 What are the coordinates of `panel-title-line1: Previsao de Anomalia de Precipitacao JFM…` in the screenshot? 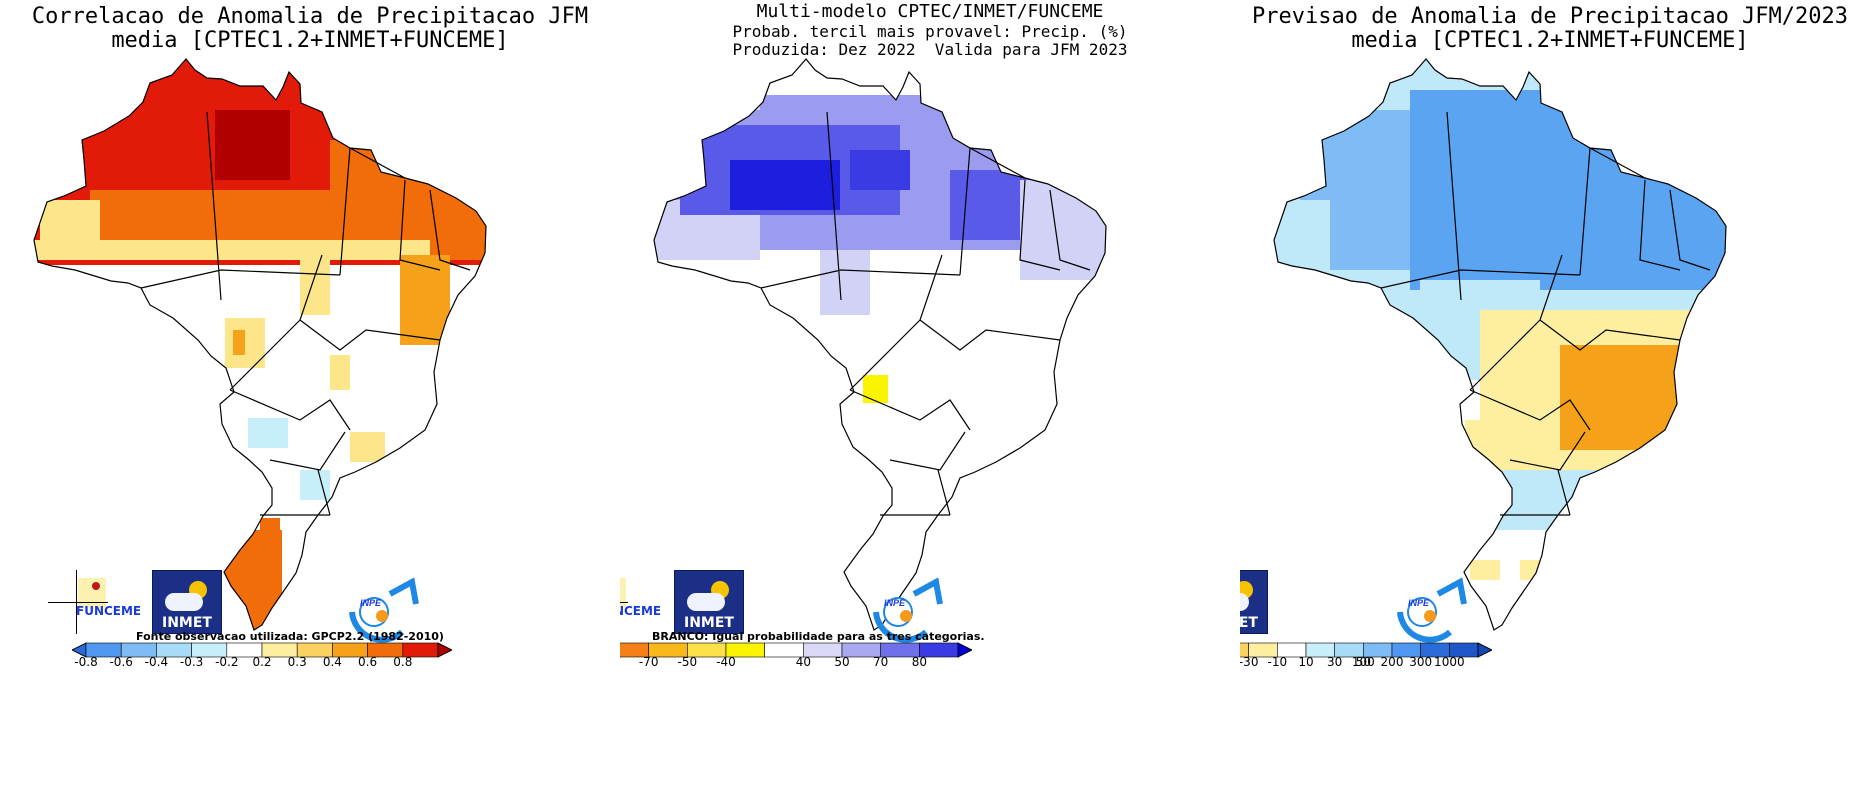 It's located at (1550, 16).